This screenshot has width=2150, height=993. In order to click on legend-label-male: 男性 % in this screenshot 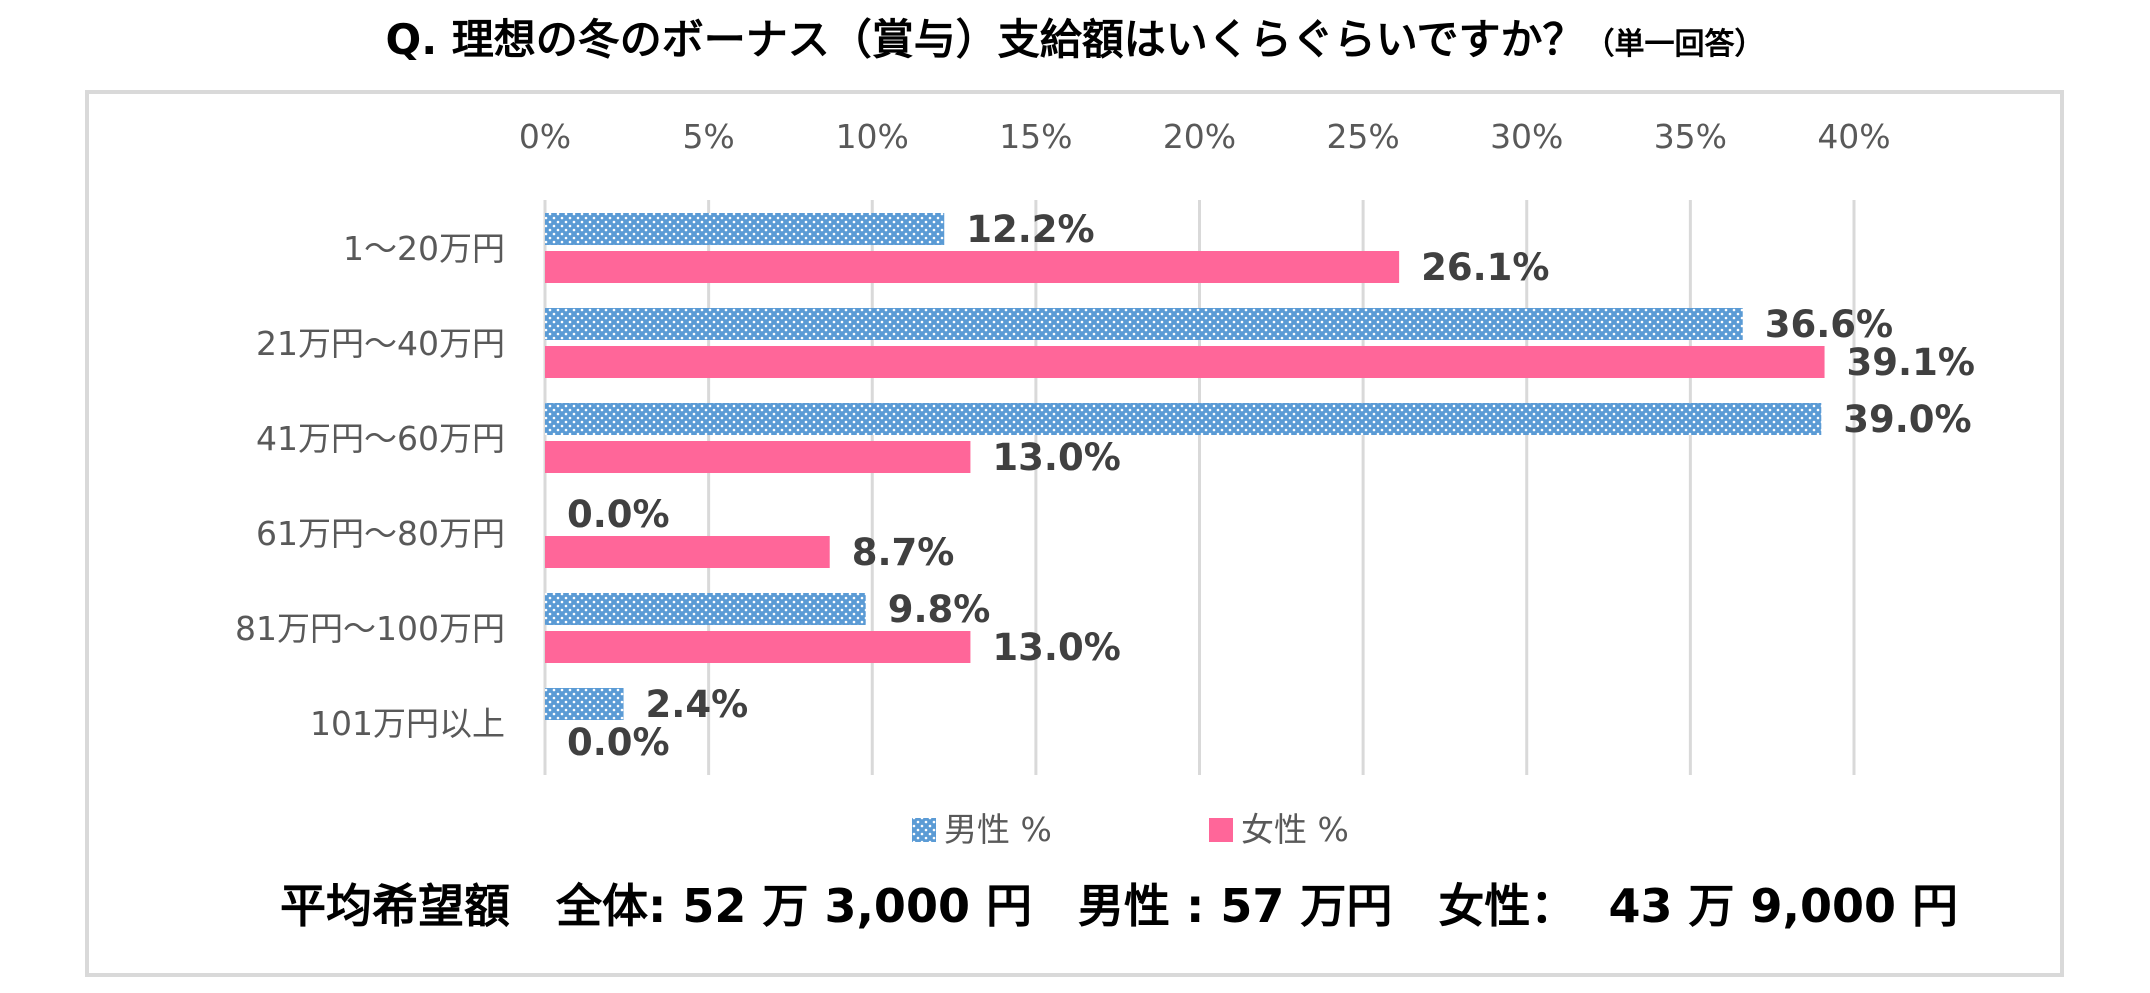, I will do `click(998, 829)`.